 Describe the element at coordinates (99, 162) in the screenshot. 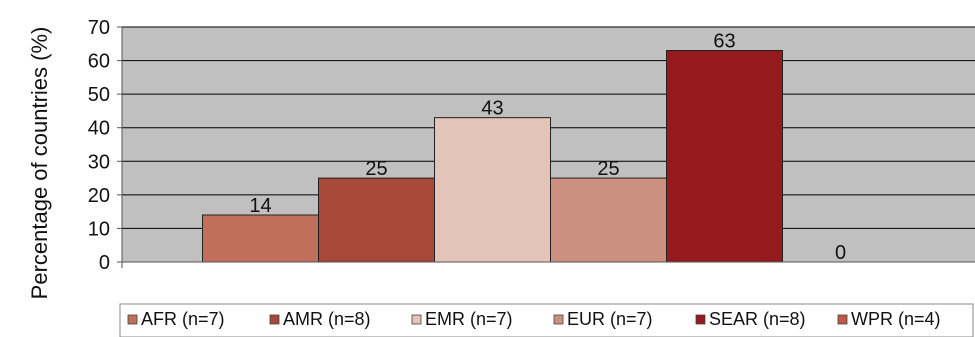

I see `y-tick-label-3: 30` at that location.